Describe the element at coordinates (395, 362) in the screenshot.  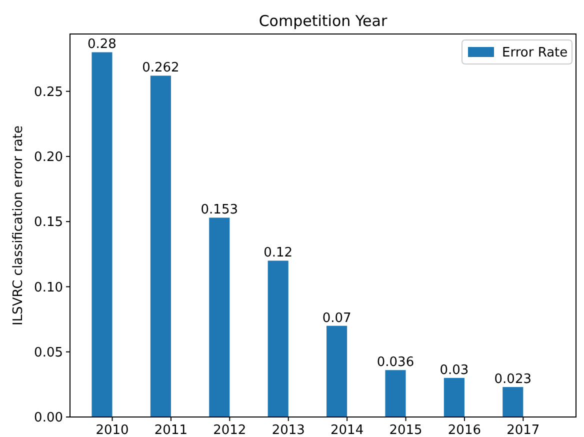
I see `data-label: 0.036` at that location.